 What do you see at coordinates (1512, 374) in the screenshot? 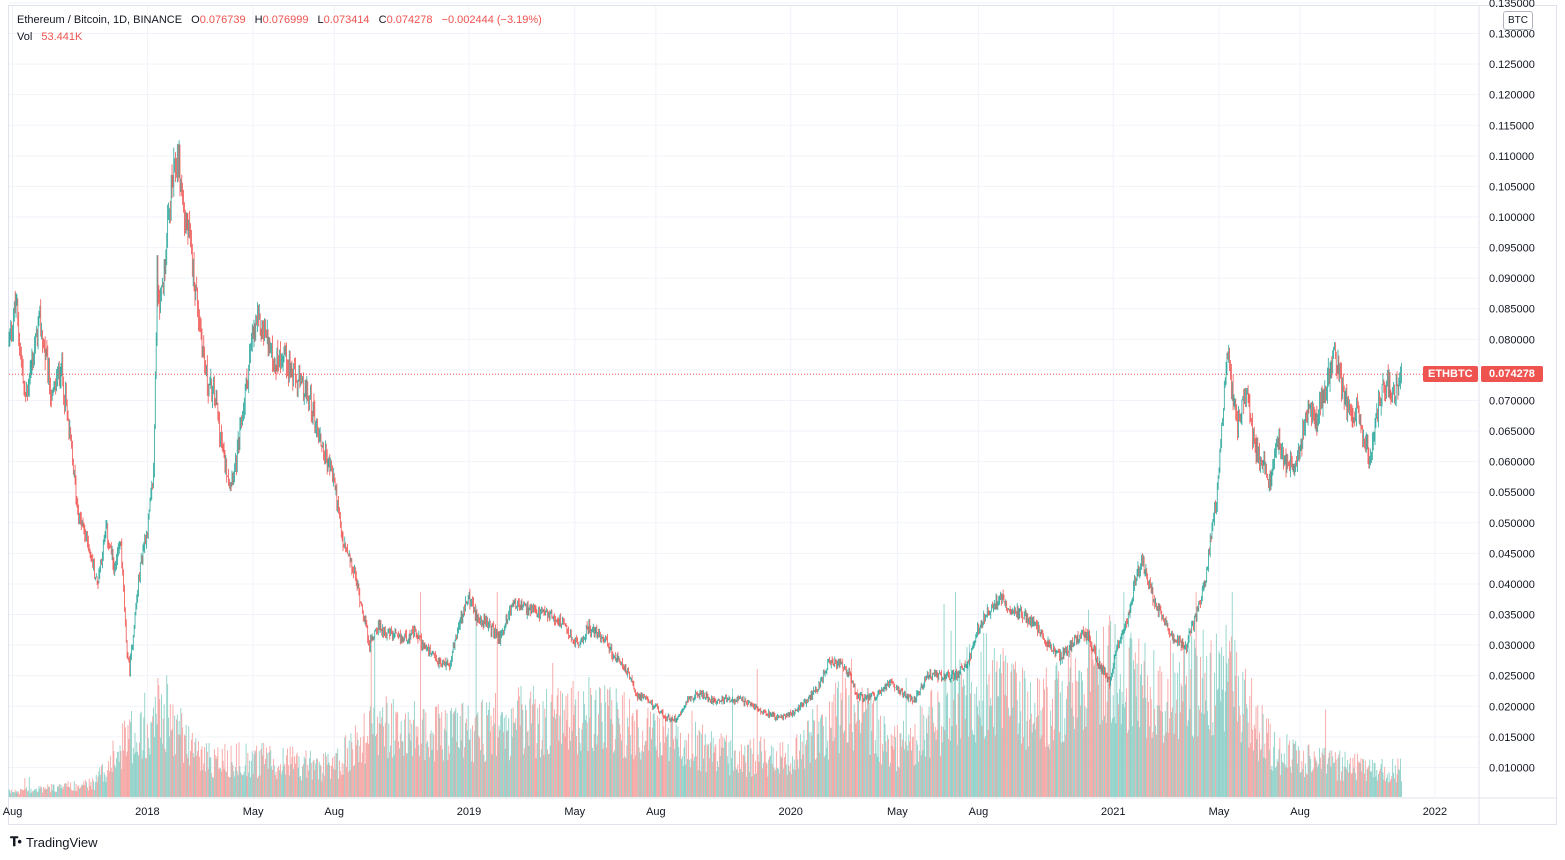
I see `current-price-tag: 0.074278` at bounding box center [1512, 374].